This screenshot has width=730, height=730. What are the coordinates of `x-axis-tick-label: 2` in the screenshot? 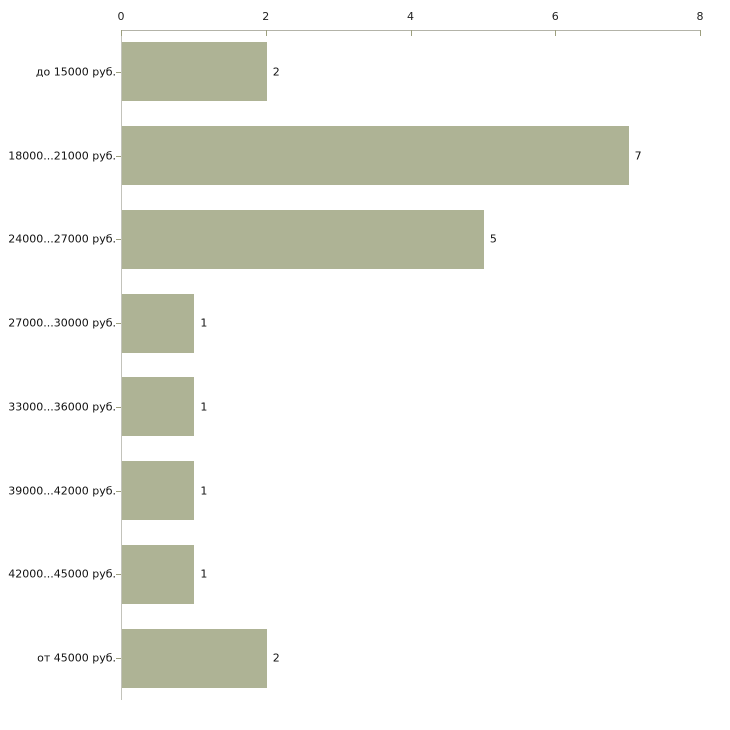 It's located at (266, 16).